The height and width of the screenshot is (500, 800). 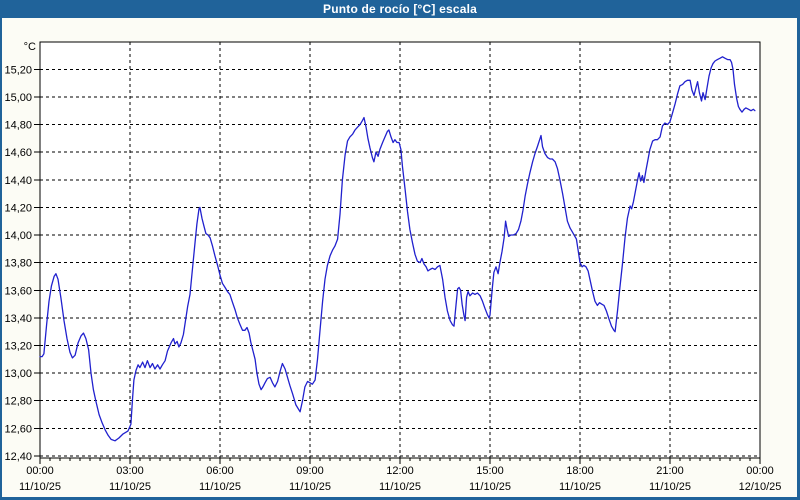 What do you see at coordinates (760, 487) in the screenshot?
I see `x-tick-date: 12/10/25` at bounding box center [760, 487].